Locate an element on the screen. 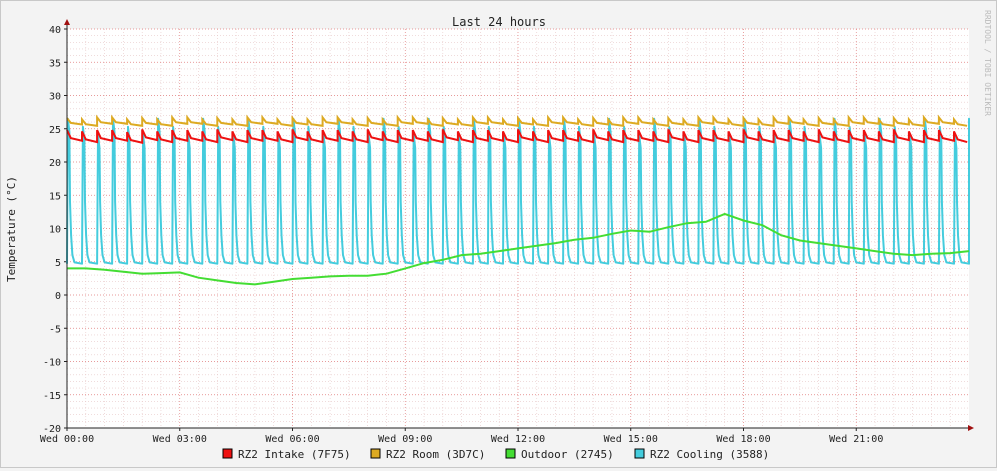 The width and height of the screenshot is (997, 471). y-tick-label: 5 is located at coordinates (58, 263).